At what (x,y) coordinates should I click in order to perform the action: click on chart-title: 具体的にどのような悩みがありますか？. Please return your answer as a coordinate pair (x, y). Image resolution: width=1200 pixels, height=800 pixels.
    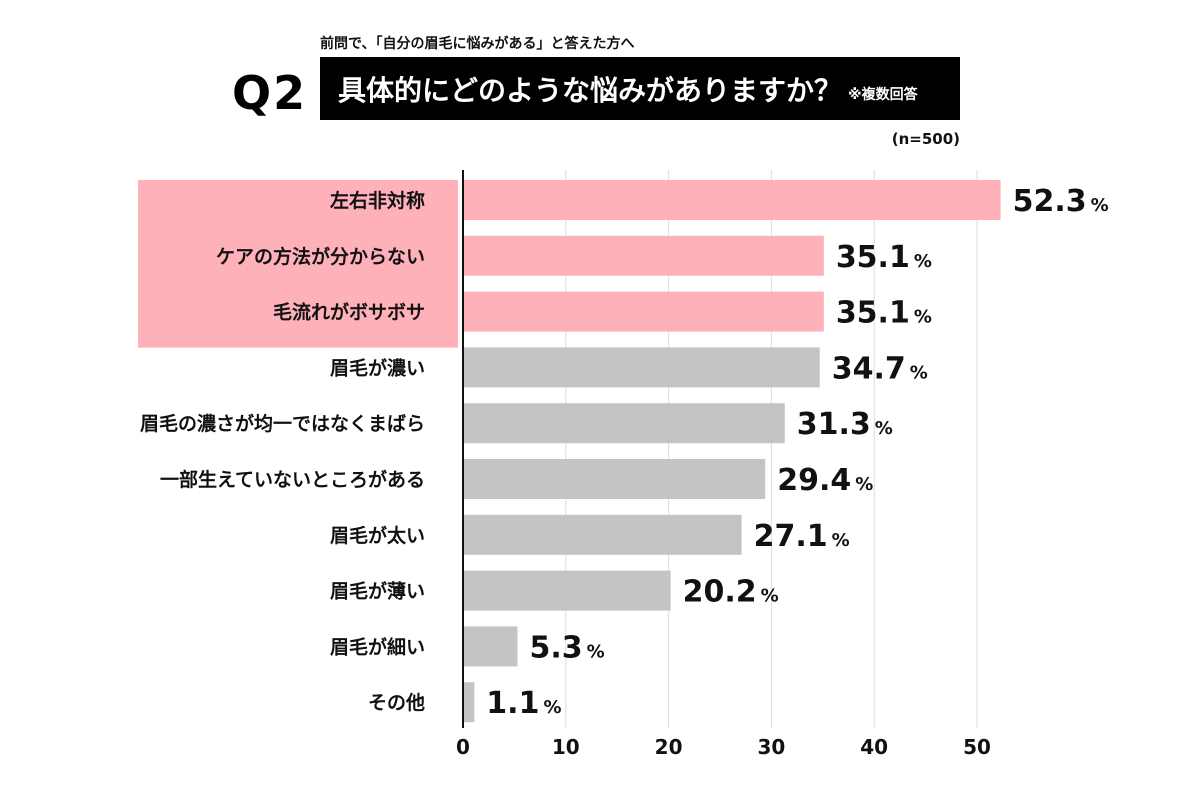
    Looking at the image, I should click on (590, 90).